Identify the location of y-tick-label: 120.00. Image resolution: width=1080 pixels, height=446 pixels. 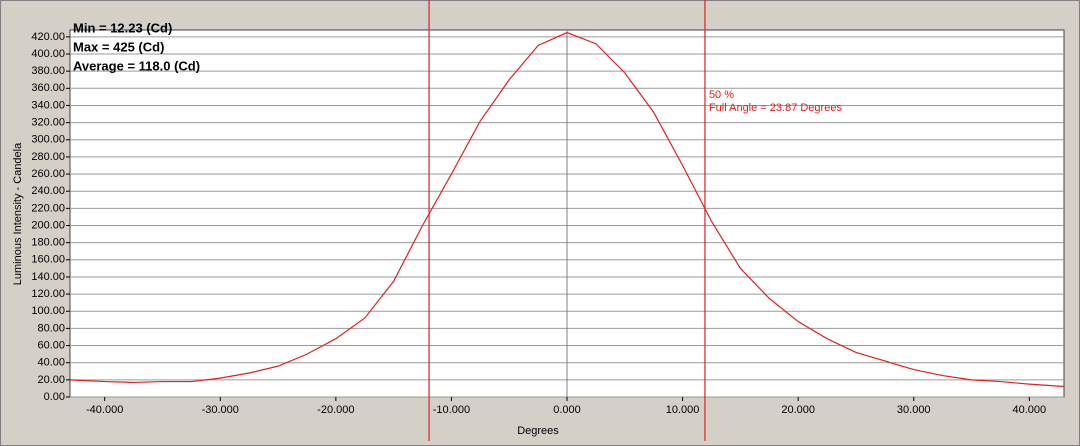
(48, 294).